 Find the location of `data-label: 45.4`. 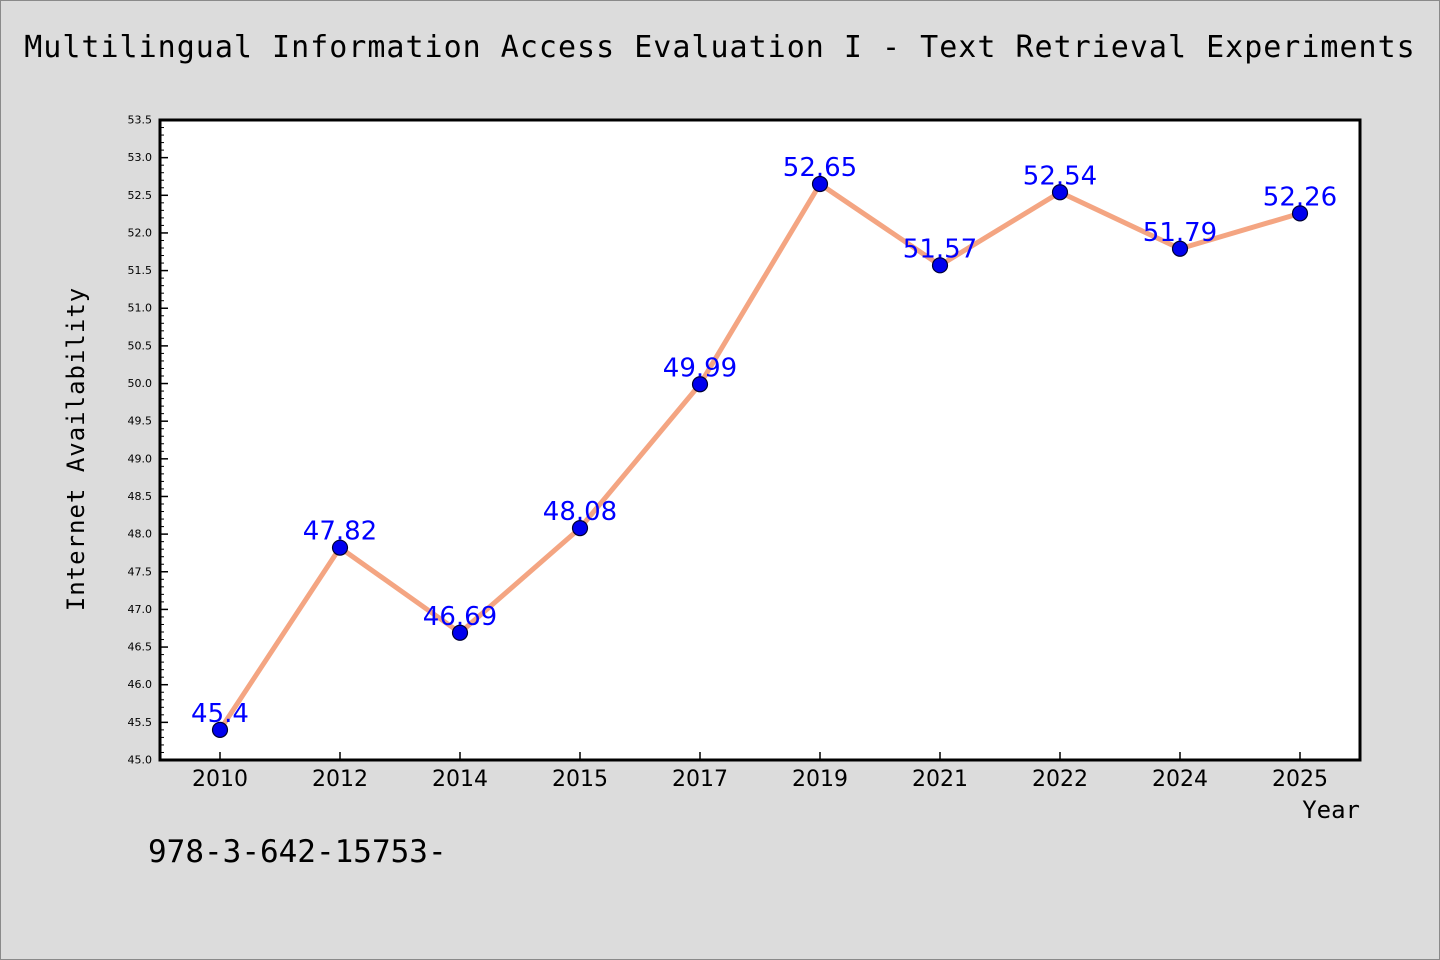

data-label: 45.4 is located at coordinates (220, 714).